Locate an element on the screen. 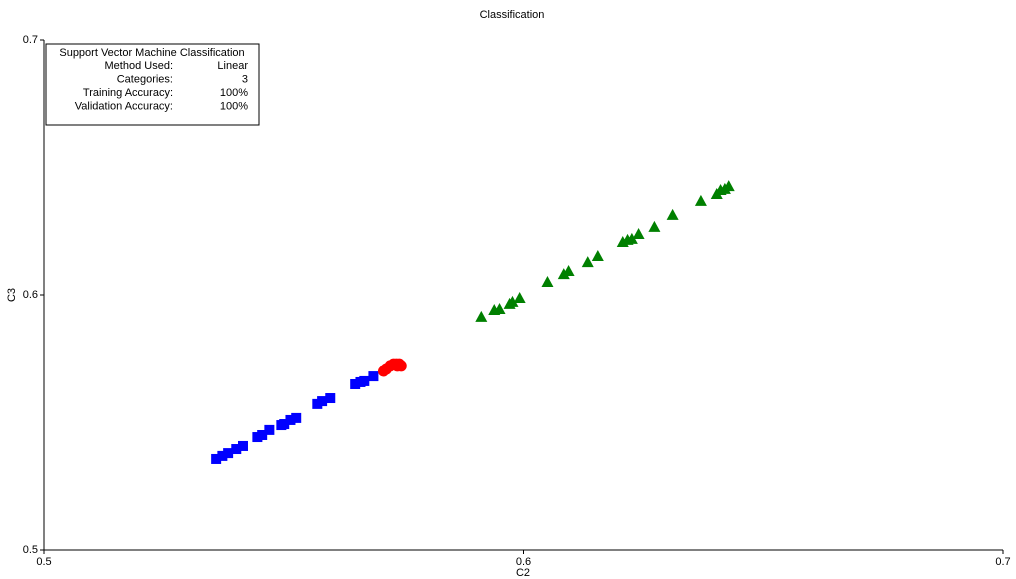 The width and height of the screenshot is (1016, 579). info-value: 3 is located at coordinates (245, 79).